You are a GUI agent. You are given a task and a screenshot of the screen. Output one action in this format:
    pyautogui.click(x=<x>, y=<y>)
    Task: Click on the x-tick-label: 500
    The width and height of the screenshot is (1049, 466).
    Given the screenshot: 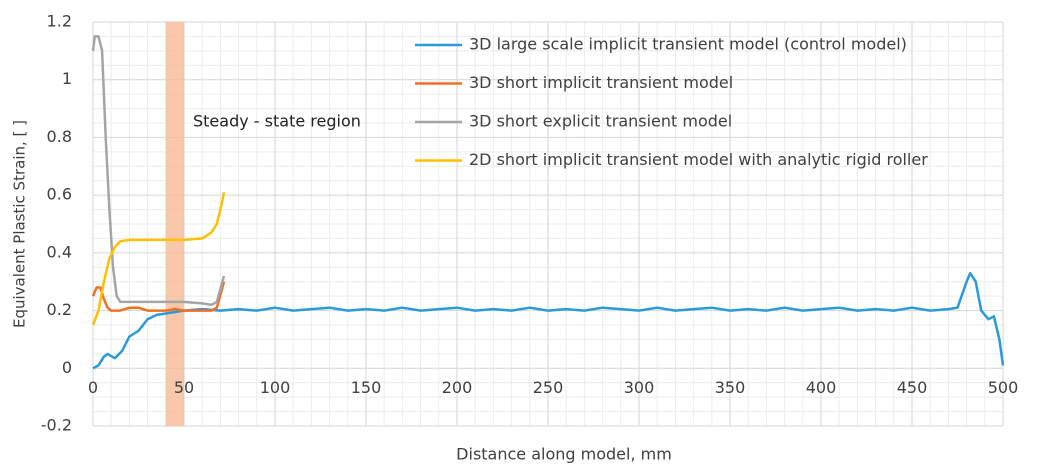 What is the action you would take?
    pyautogui.click(x=1003, y=387)
    